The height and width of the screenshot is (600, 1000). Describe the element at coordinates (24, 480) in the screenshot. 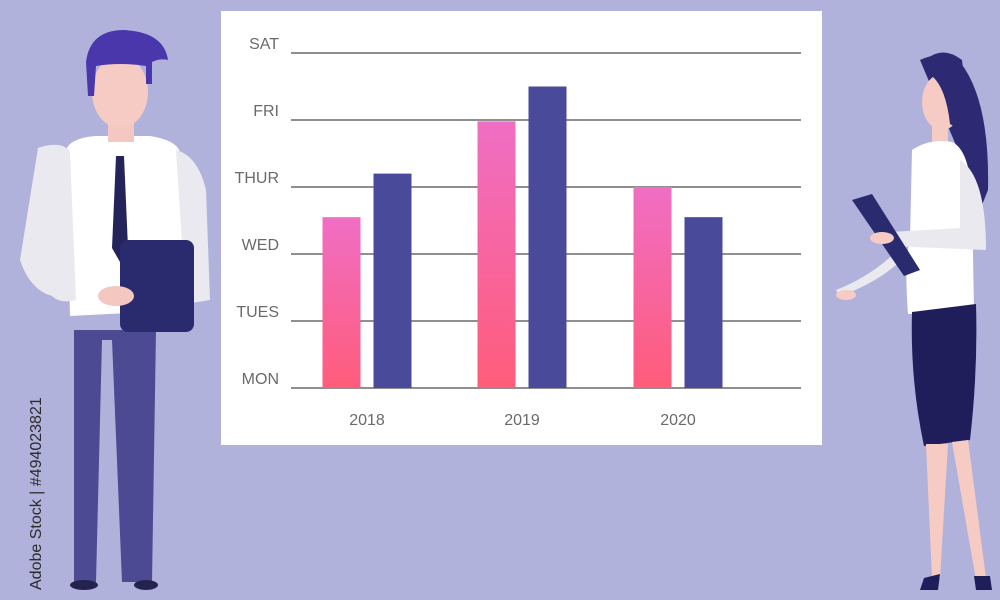

I see `watermark: Adobe Stock | #494023821` at that location.